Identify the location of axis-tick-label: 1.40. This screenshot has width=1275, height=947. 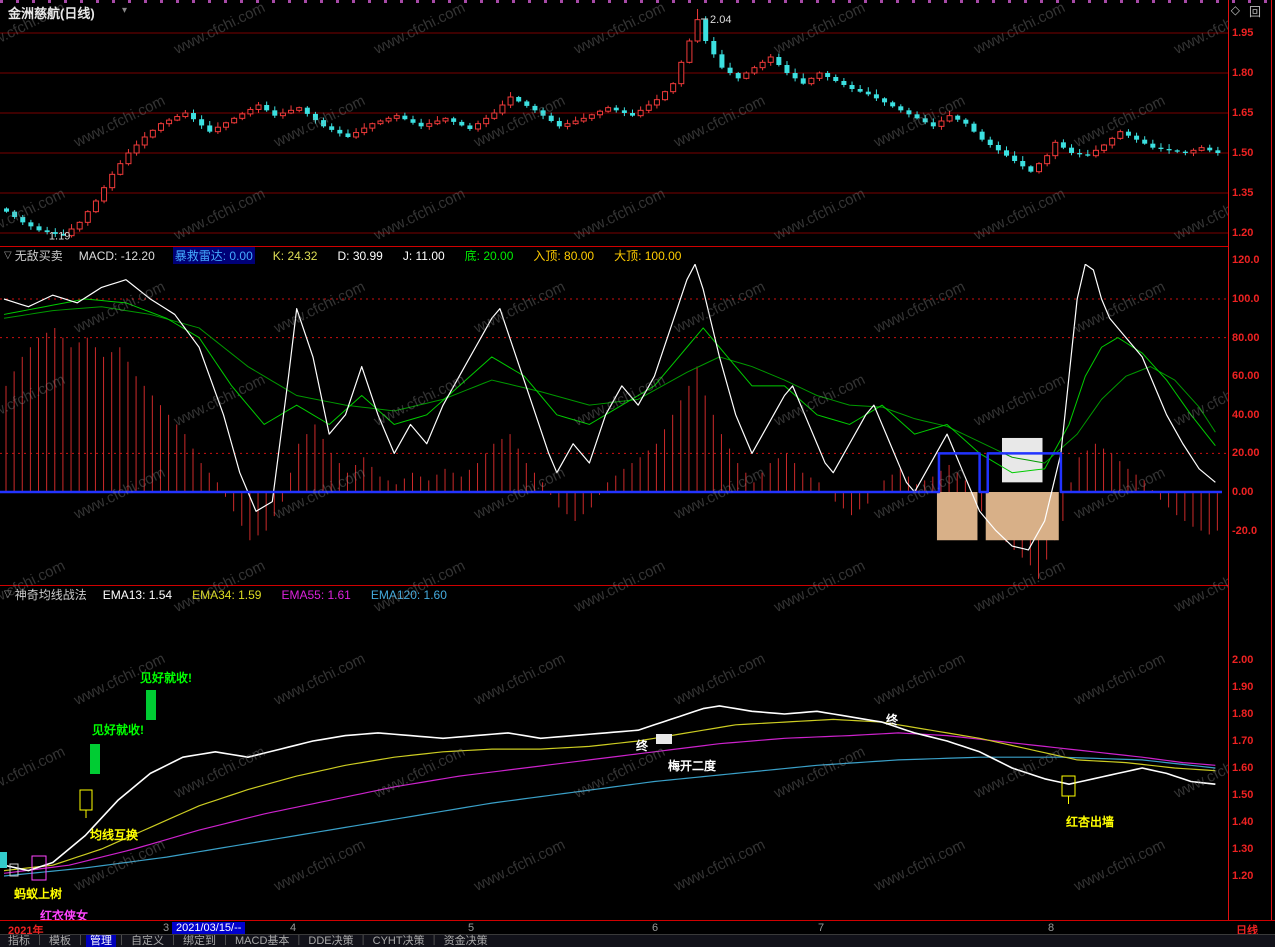
(1243, 822).